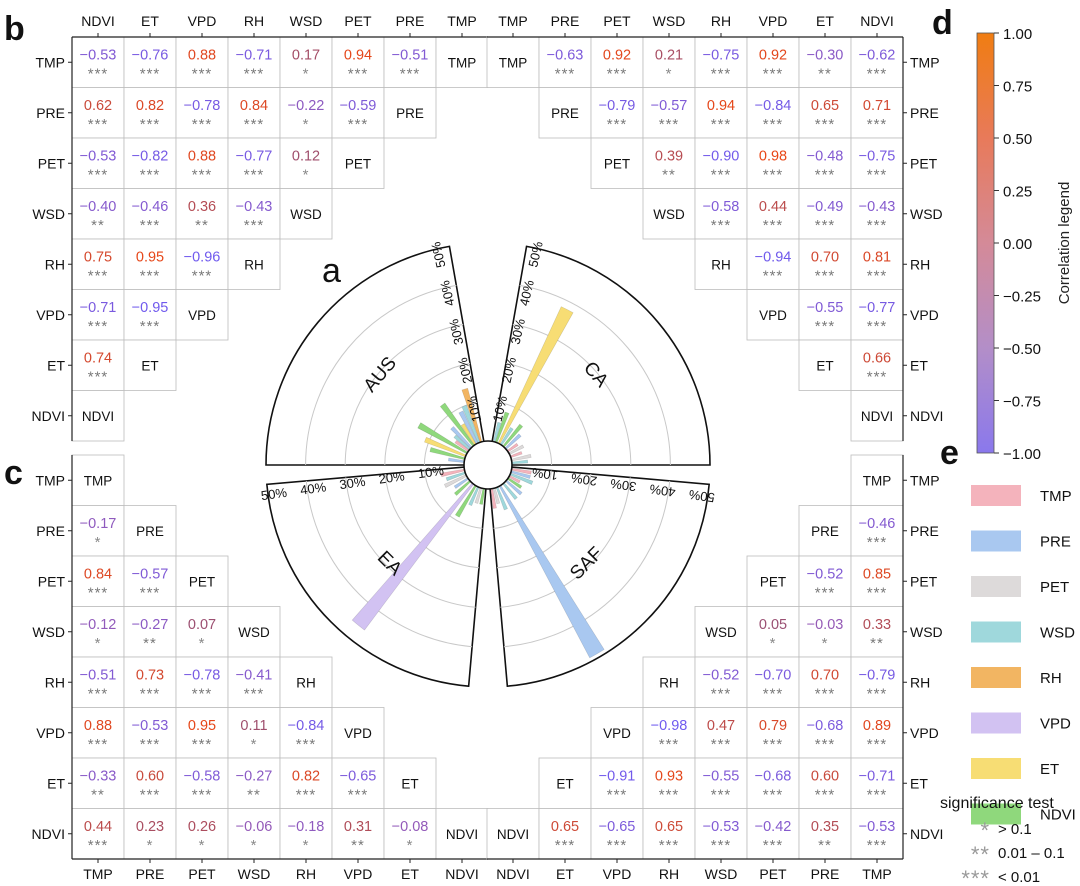  What do you see at coordinates (98, 776) in the screenshot?
I see `corr-value: −0.33` at bounding box center [98, 776].